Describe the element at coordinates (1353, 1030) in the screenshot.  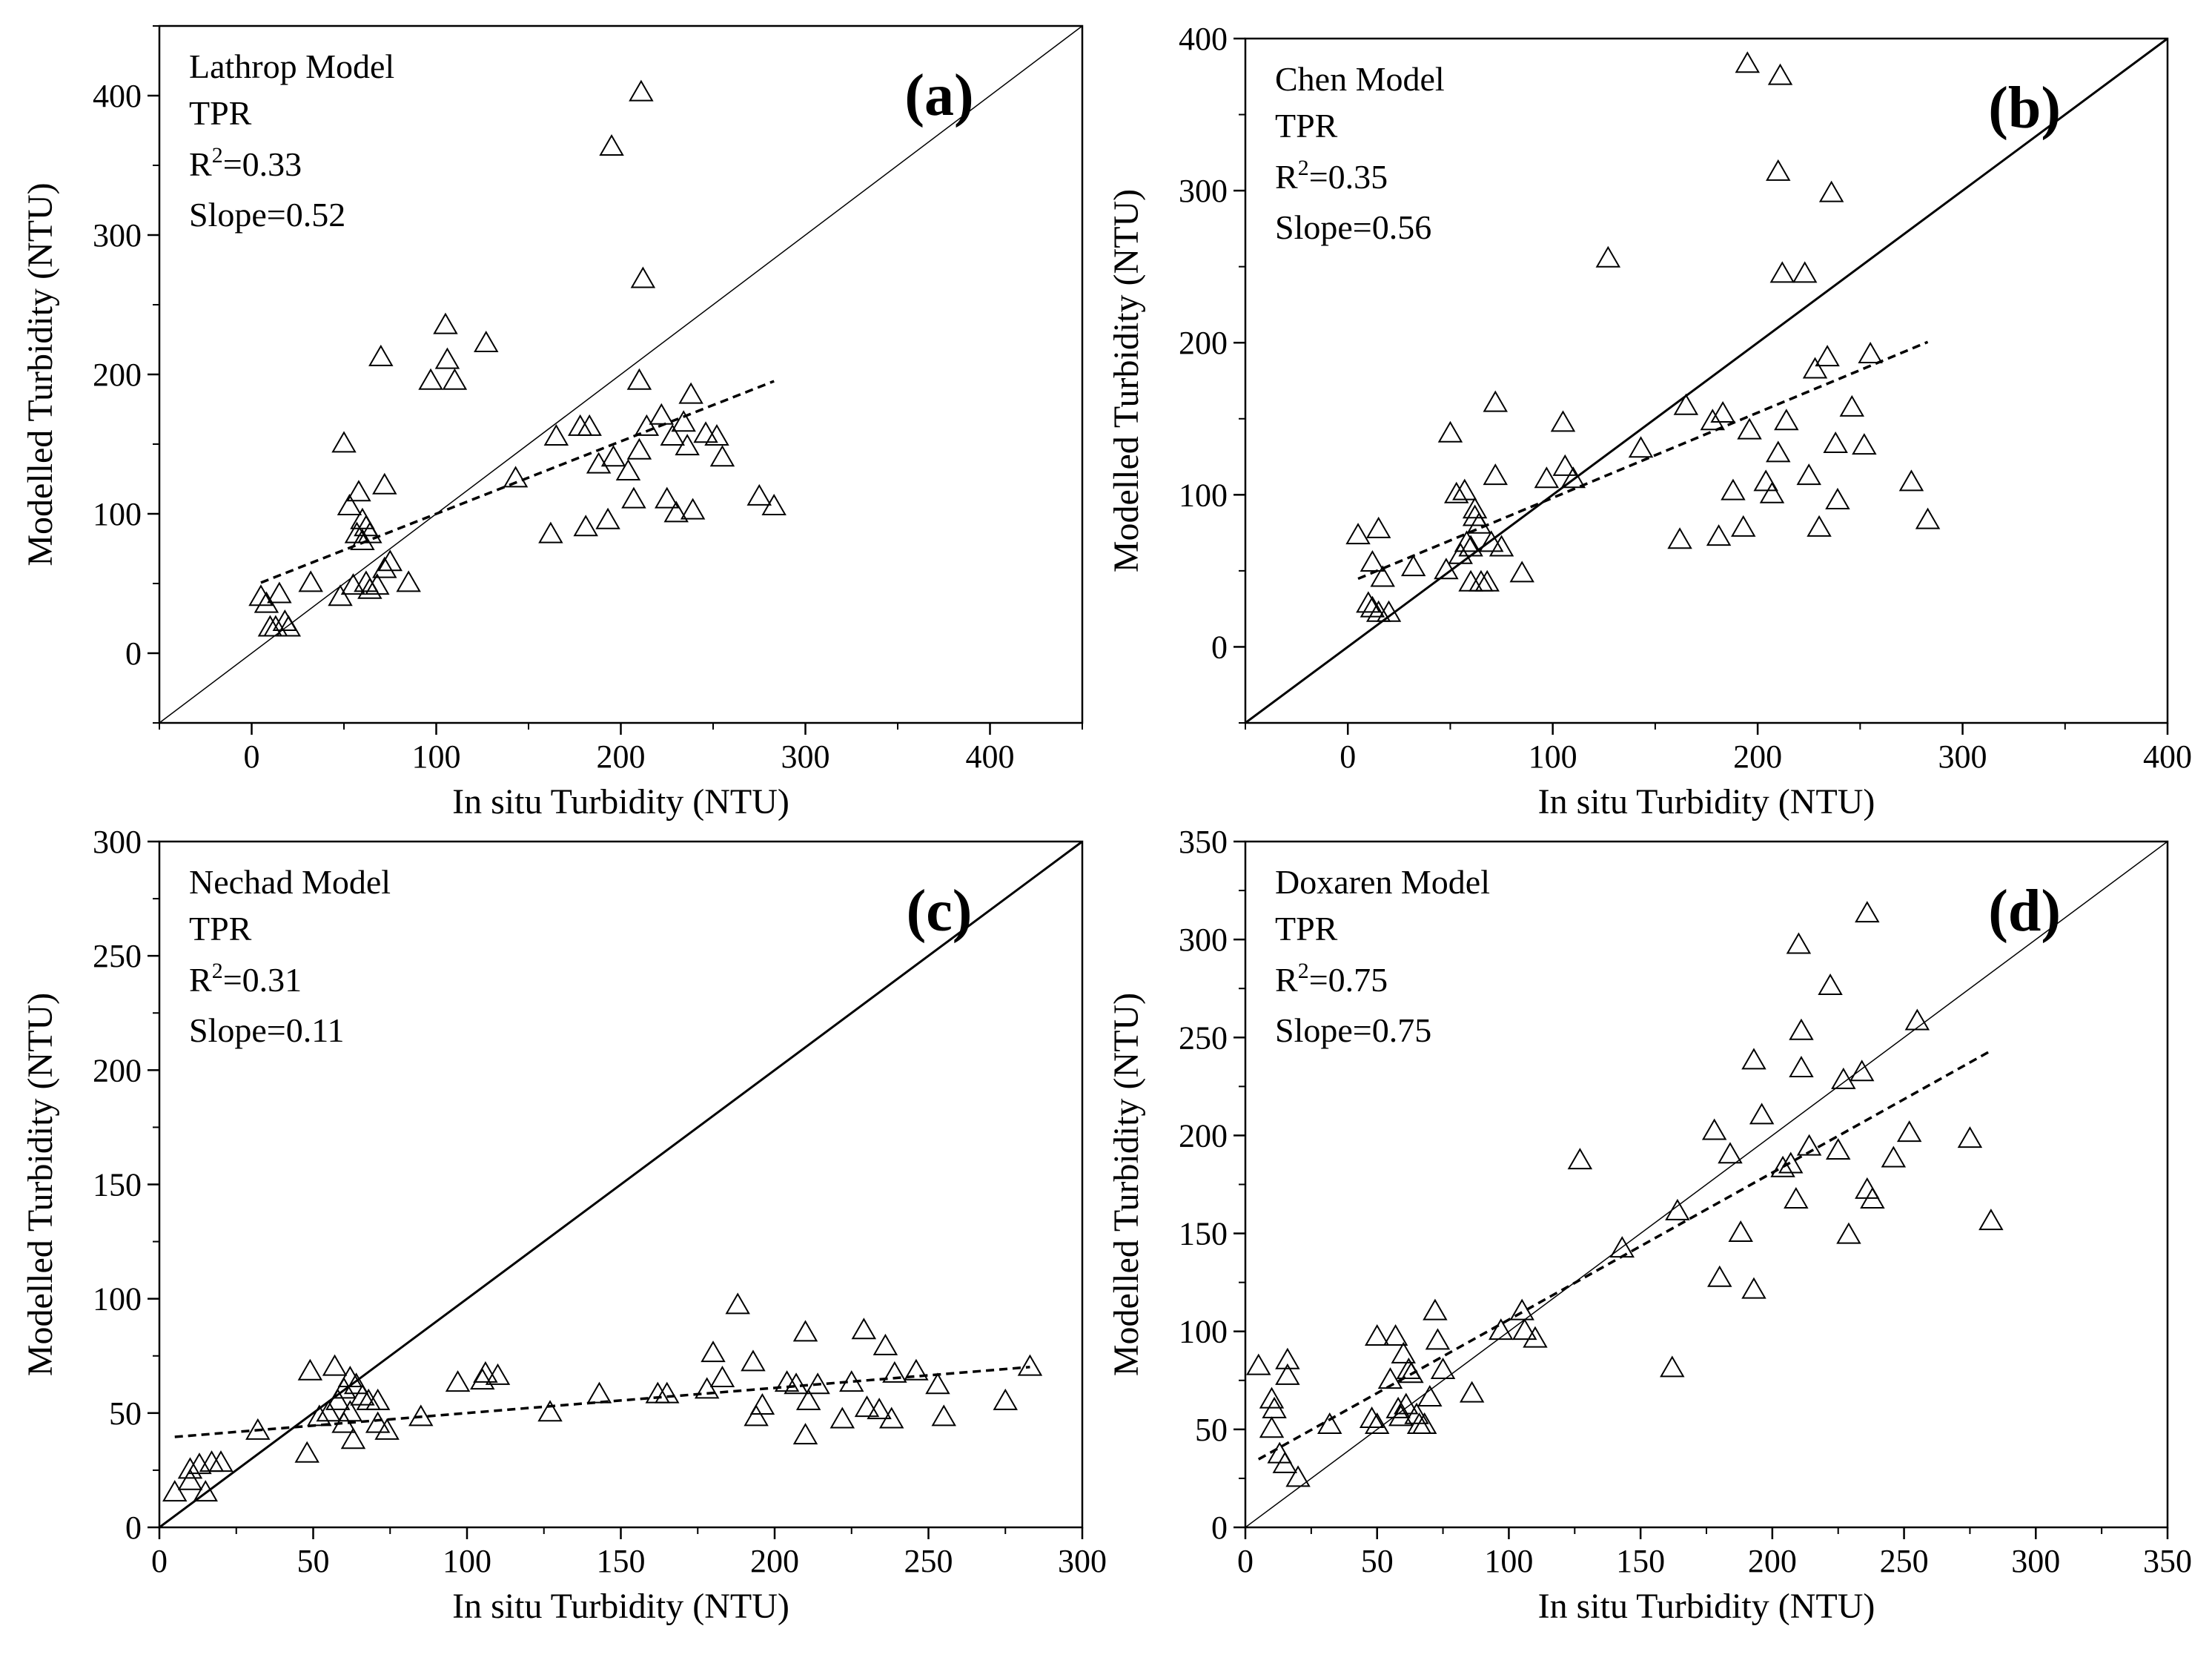
I see `slope-label: Slope=0.75` at that location.